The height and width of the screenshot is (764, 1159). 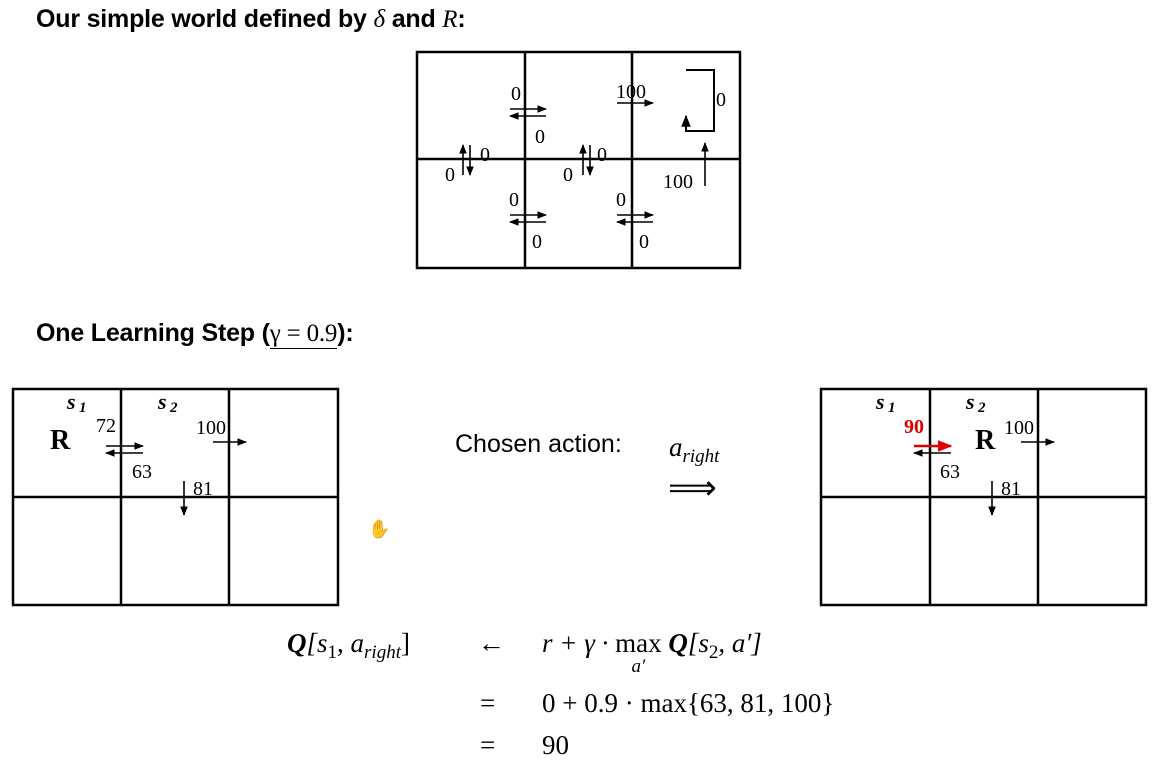 What do you see at coordinates (644, 242) in the screenshot?
I see `reward-bot-mr-left: 0` at bounding box center [644, 242].